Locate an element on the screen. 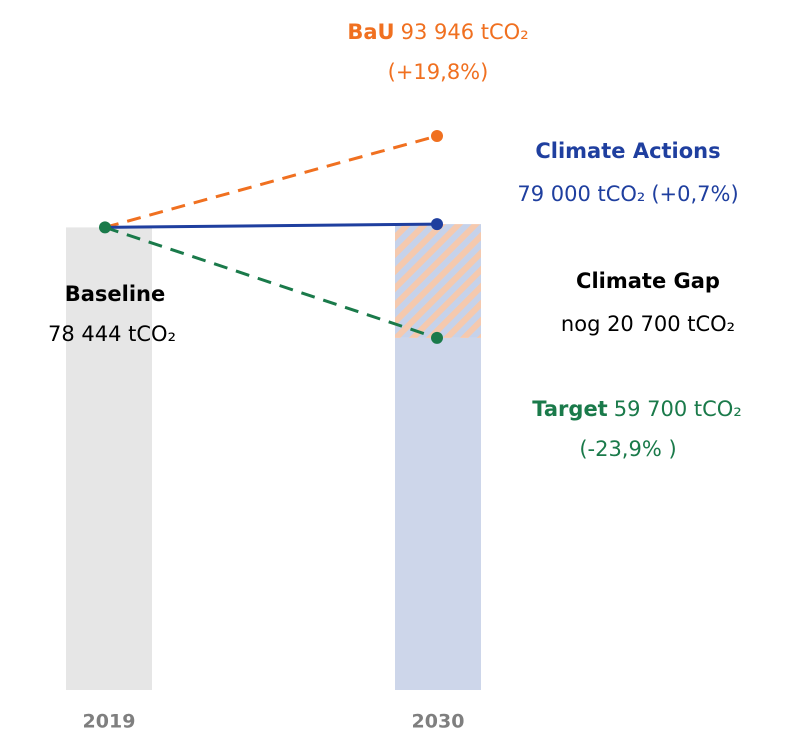 This screenshot has height=739, width=790. bau-label: BaU 93 946 tCO₂ is located at coordinates (437, 32).